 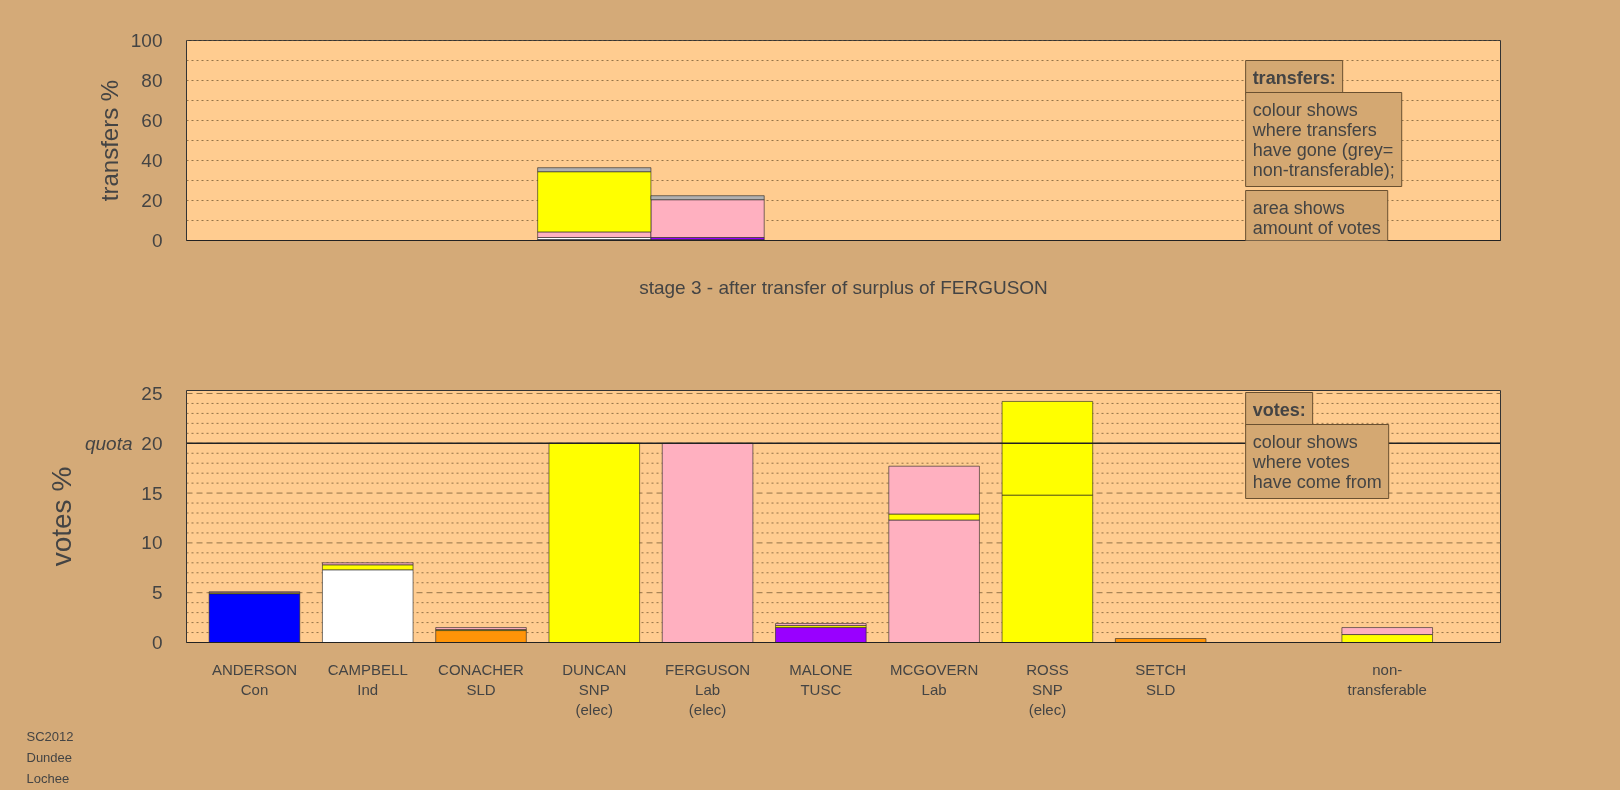 I want to click on annotation: colour shows where transfers have gone (grey= non-transferable);, so click(x=1323, y=139).